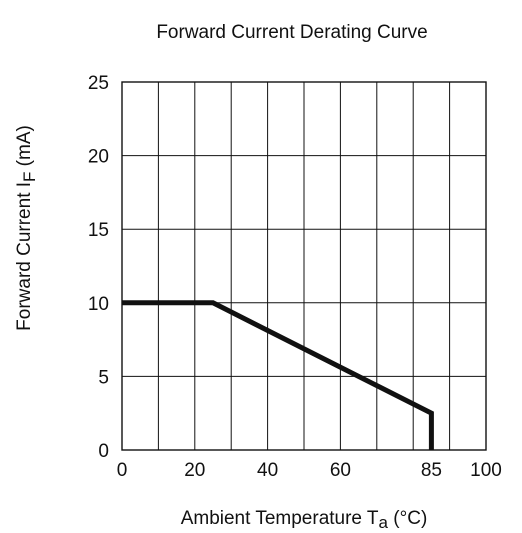  I want to click on y-tick-label: 0, so click(103, 451).